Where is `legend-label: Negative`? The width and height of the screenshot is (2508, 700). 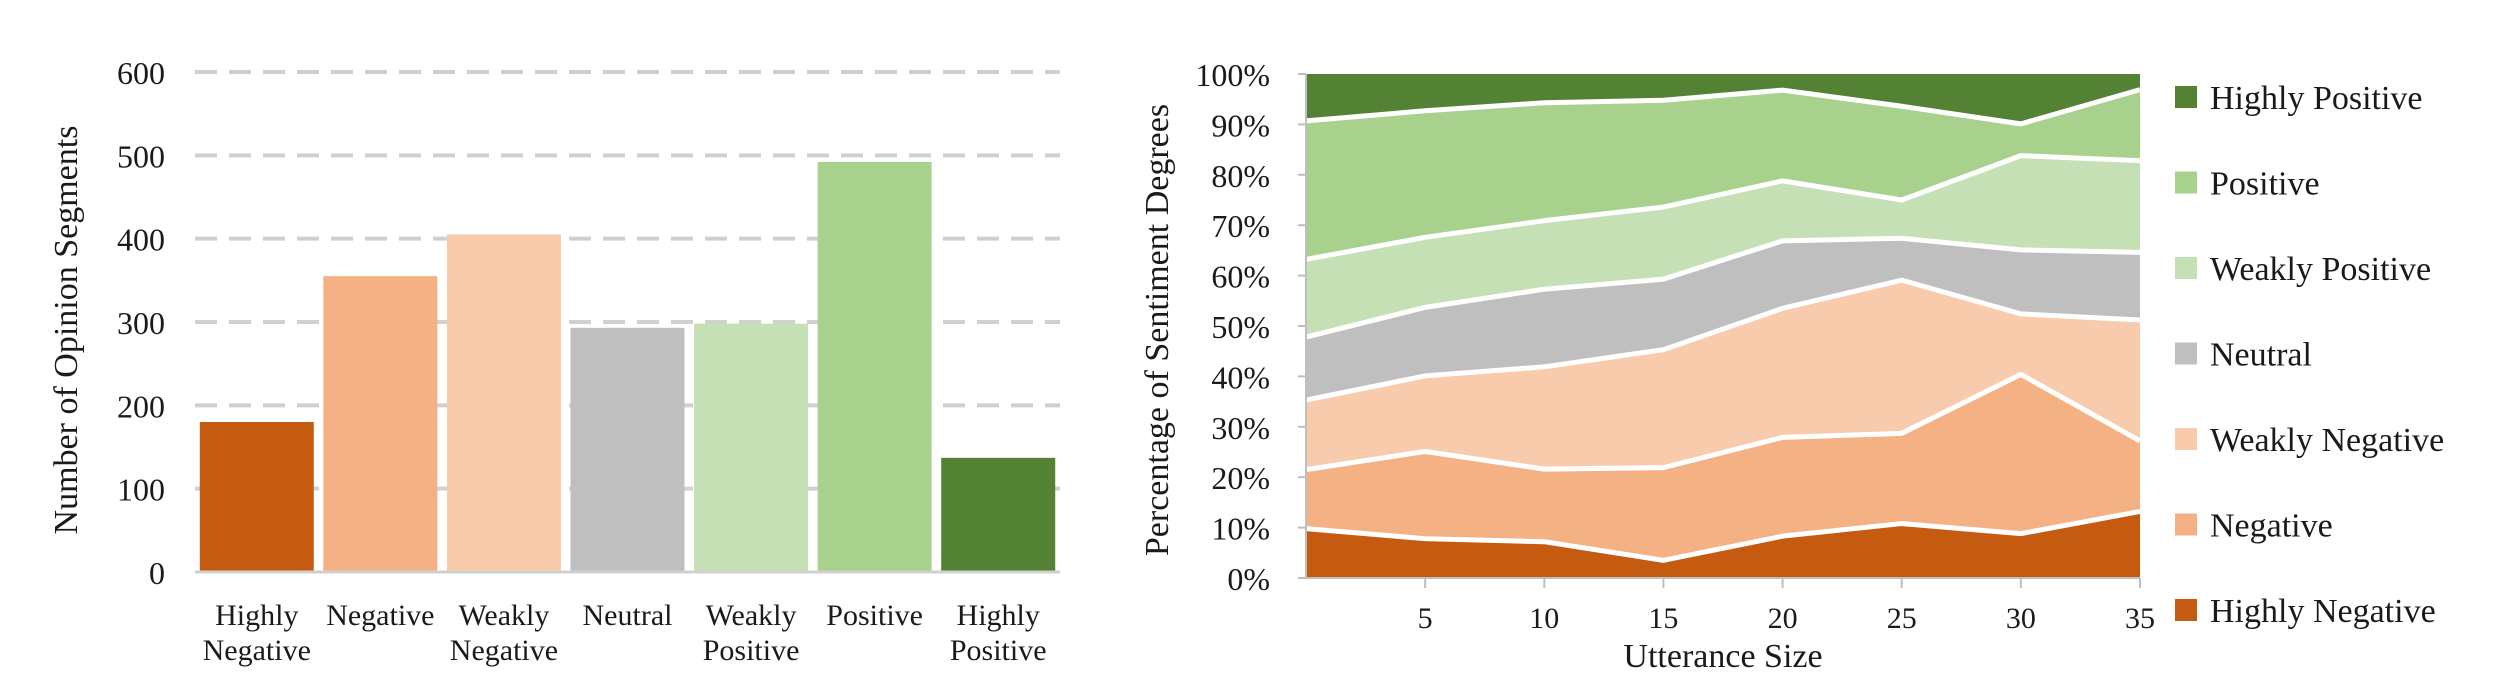
legend-label: Negative is located at coordinates (2271, 526).